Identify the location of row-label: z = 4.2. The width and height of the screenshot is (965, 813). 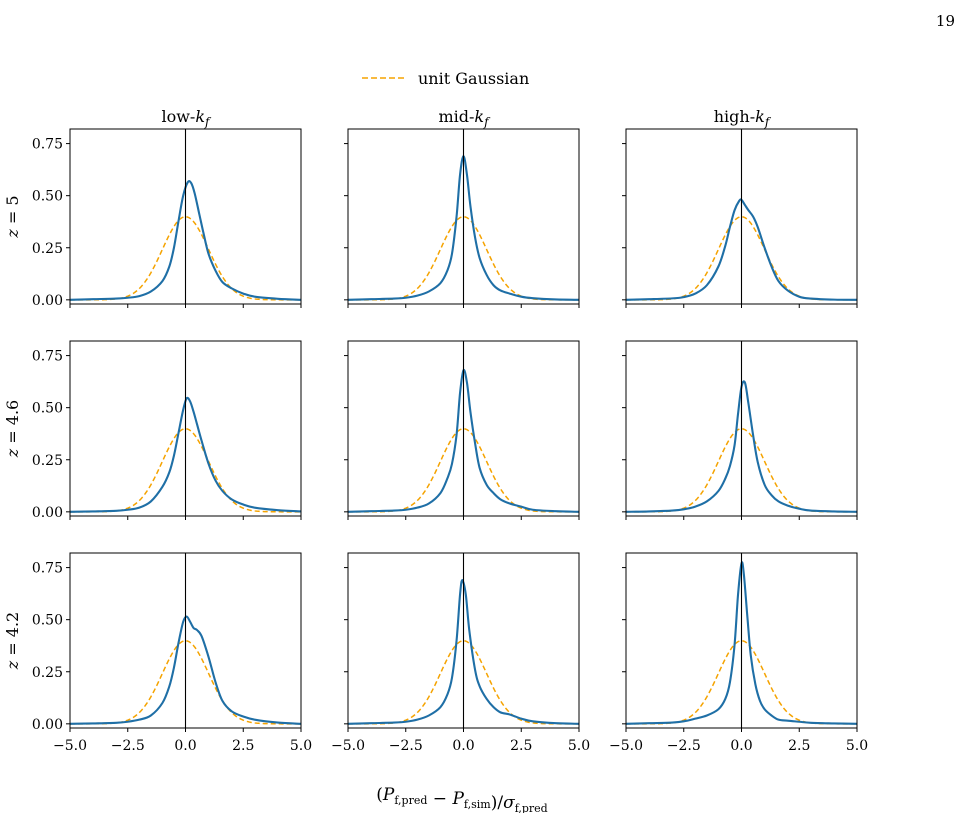
(12, 641).